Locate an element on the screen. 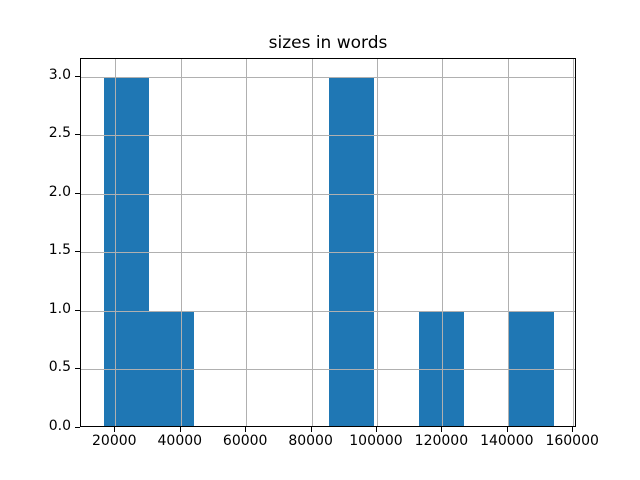 This screenshot has height=480, width=640. y-tick-label: 0.0 is located at coordinates (59, 426).